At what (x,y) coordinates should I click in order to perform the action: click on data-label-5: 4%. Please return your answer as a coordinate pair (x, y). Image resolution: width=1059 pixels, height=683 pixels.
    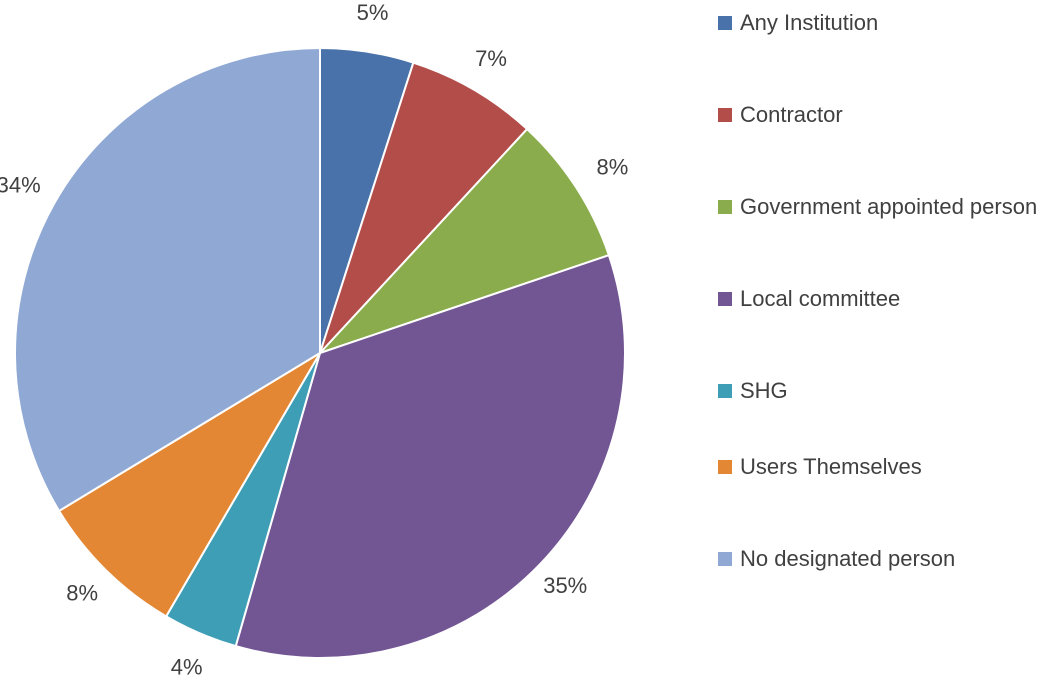
    Looking at the image, I should click on (187, 666).